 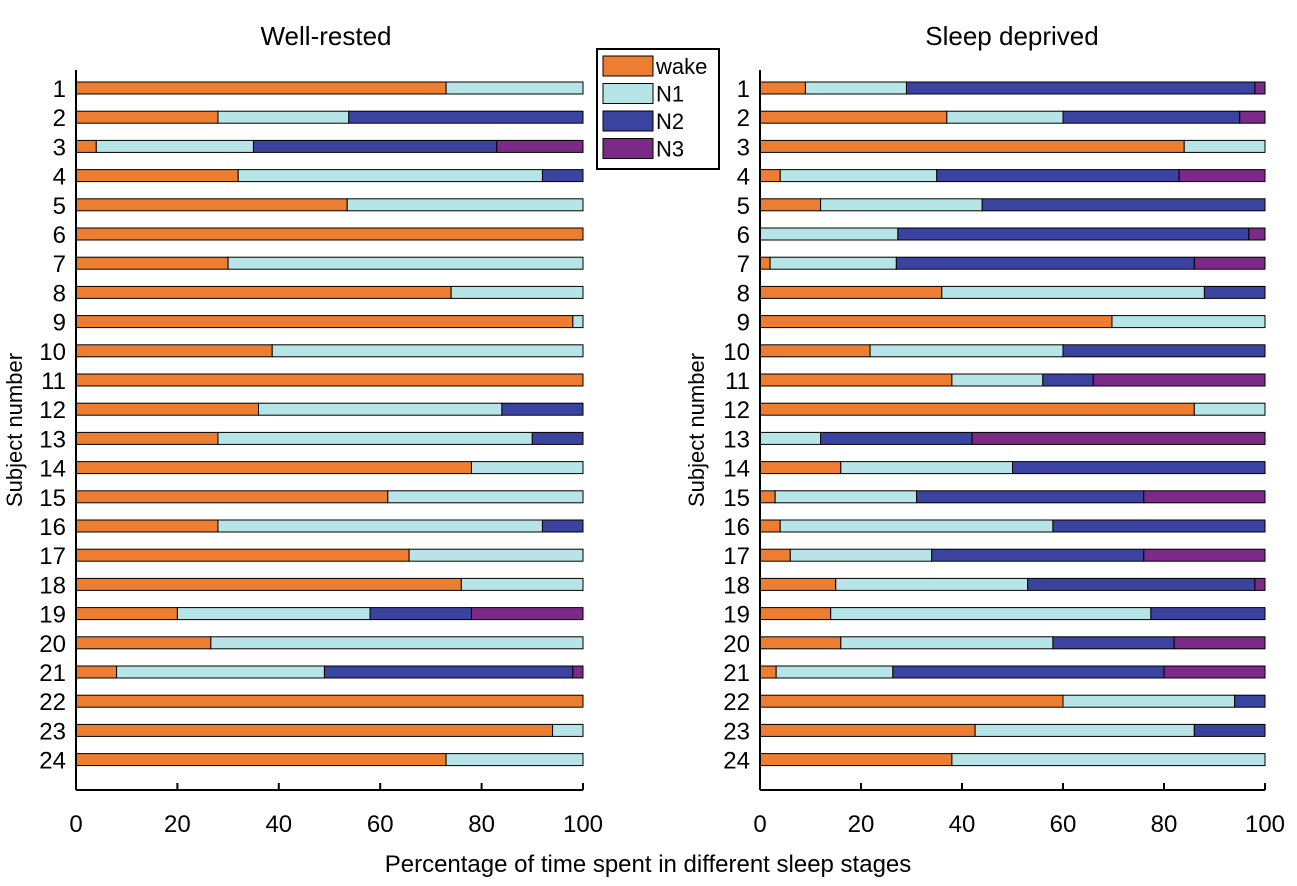 What do you see at coordinates (52, 673) in the screenshot?
I see `y-tick-label: 21` at bounding box center [52, 673].